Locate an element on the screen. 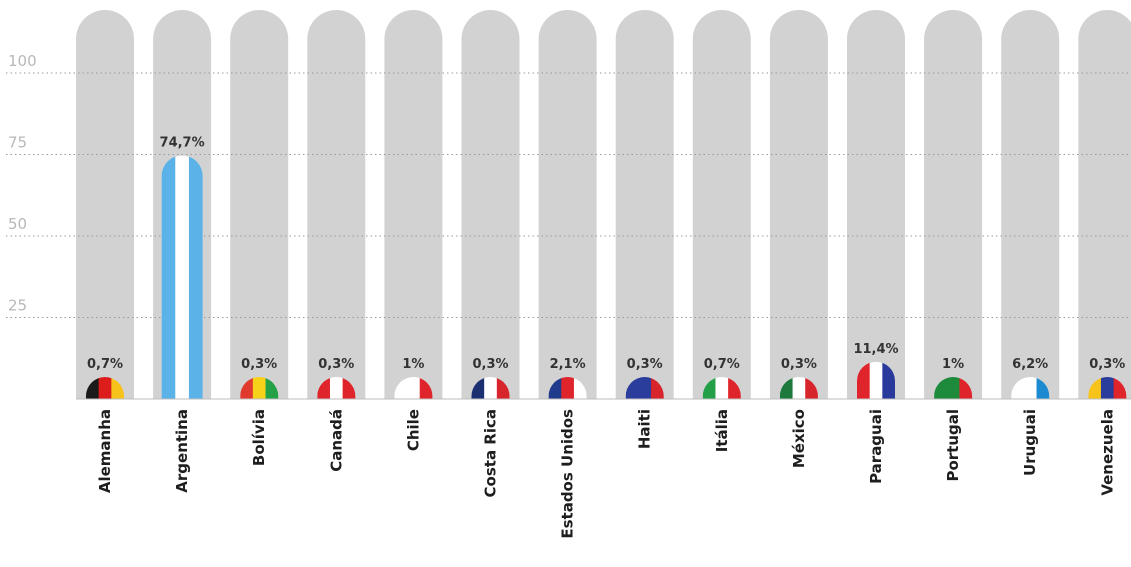 Image resolution: width=1131 pixels, height=567 pixels. y-tick-label: 25 is located at coordinates (17, 306).